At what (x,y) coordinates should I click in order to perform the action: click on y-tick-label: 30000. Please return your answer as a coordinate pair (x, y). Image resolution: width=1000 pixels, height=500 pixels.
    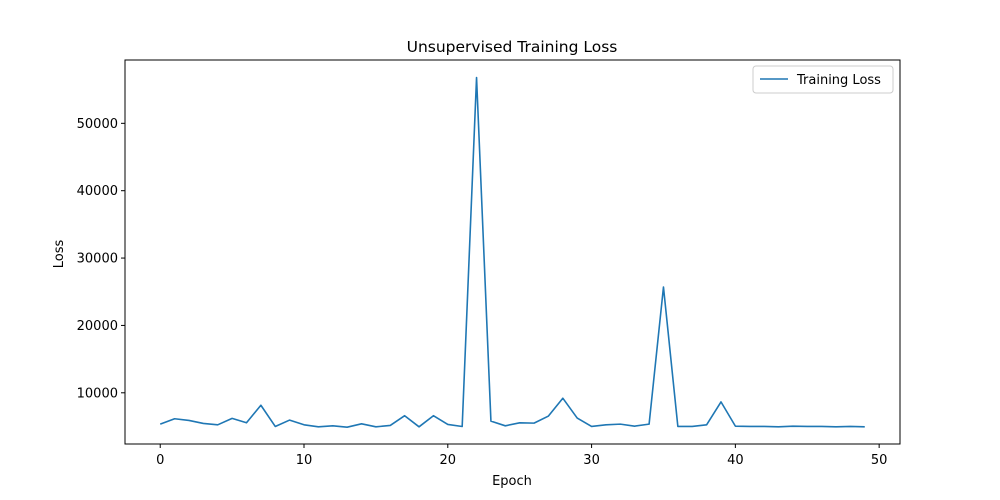
    Looking at the image, I should click on (97, 259).